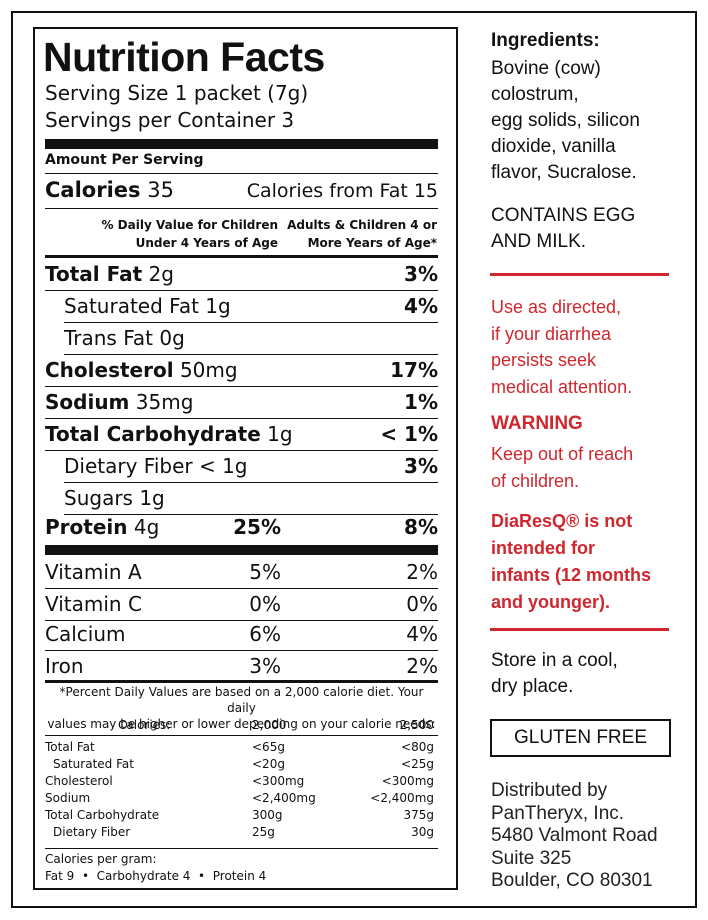  I want to click on nutrient-row: Trans Fat 0g, so click(124, 338).